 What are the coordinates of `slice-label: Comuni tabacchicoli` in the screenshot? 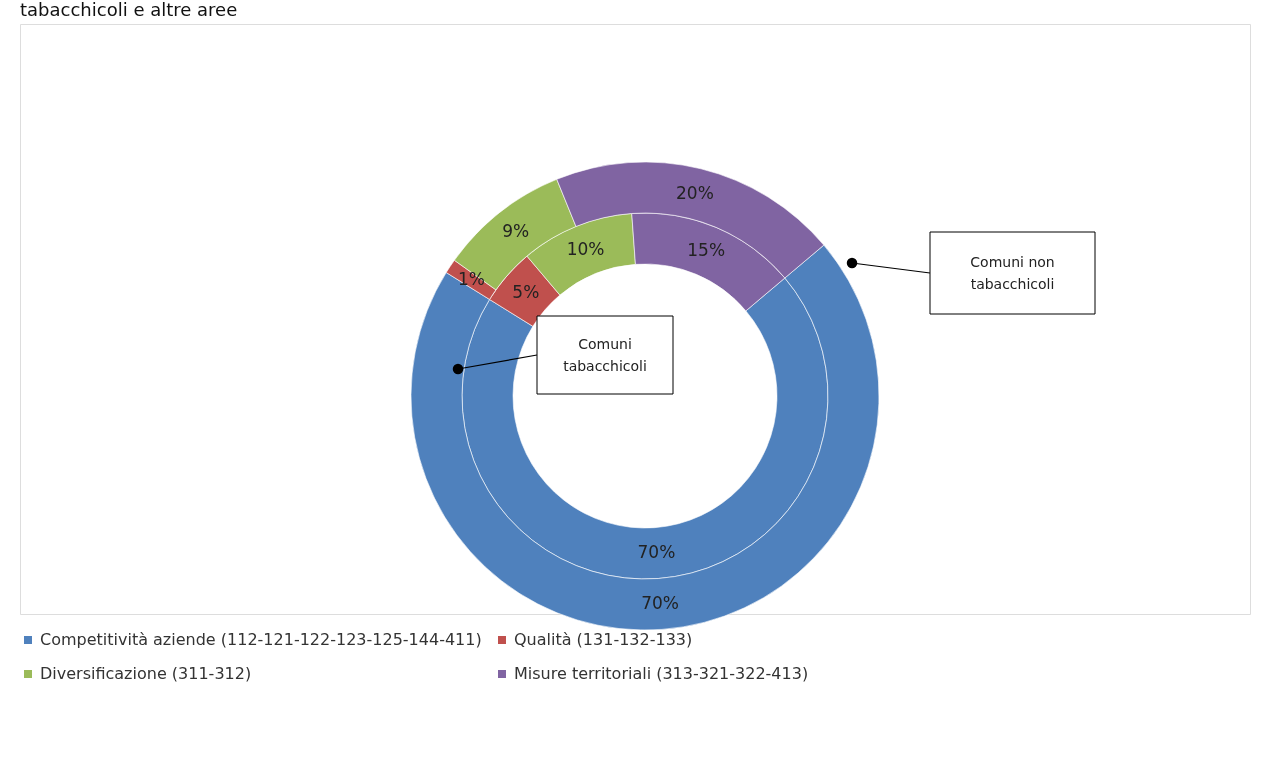 It's located at (605, 355).